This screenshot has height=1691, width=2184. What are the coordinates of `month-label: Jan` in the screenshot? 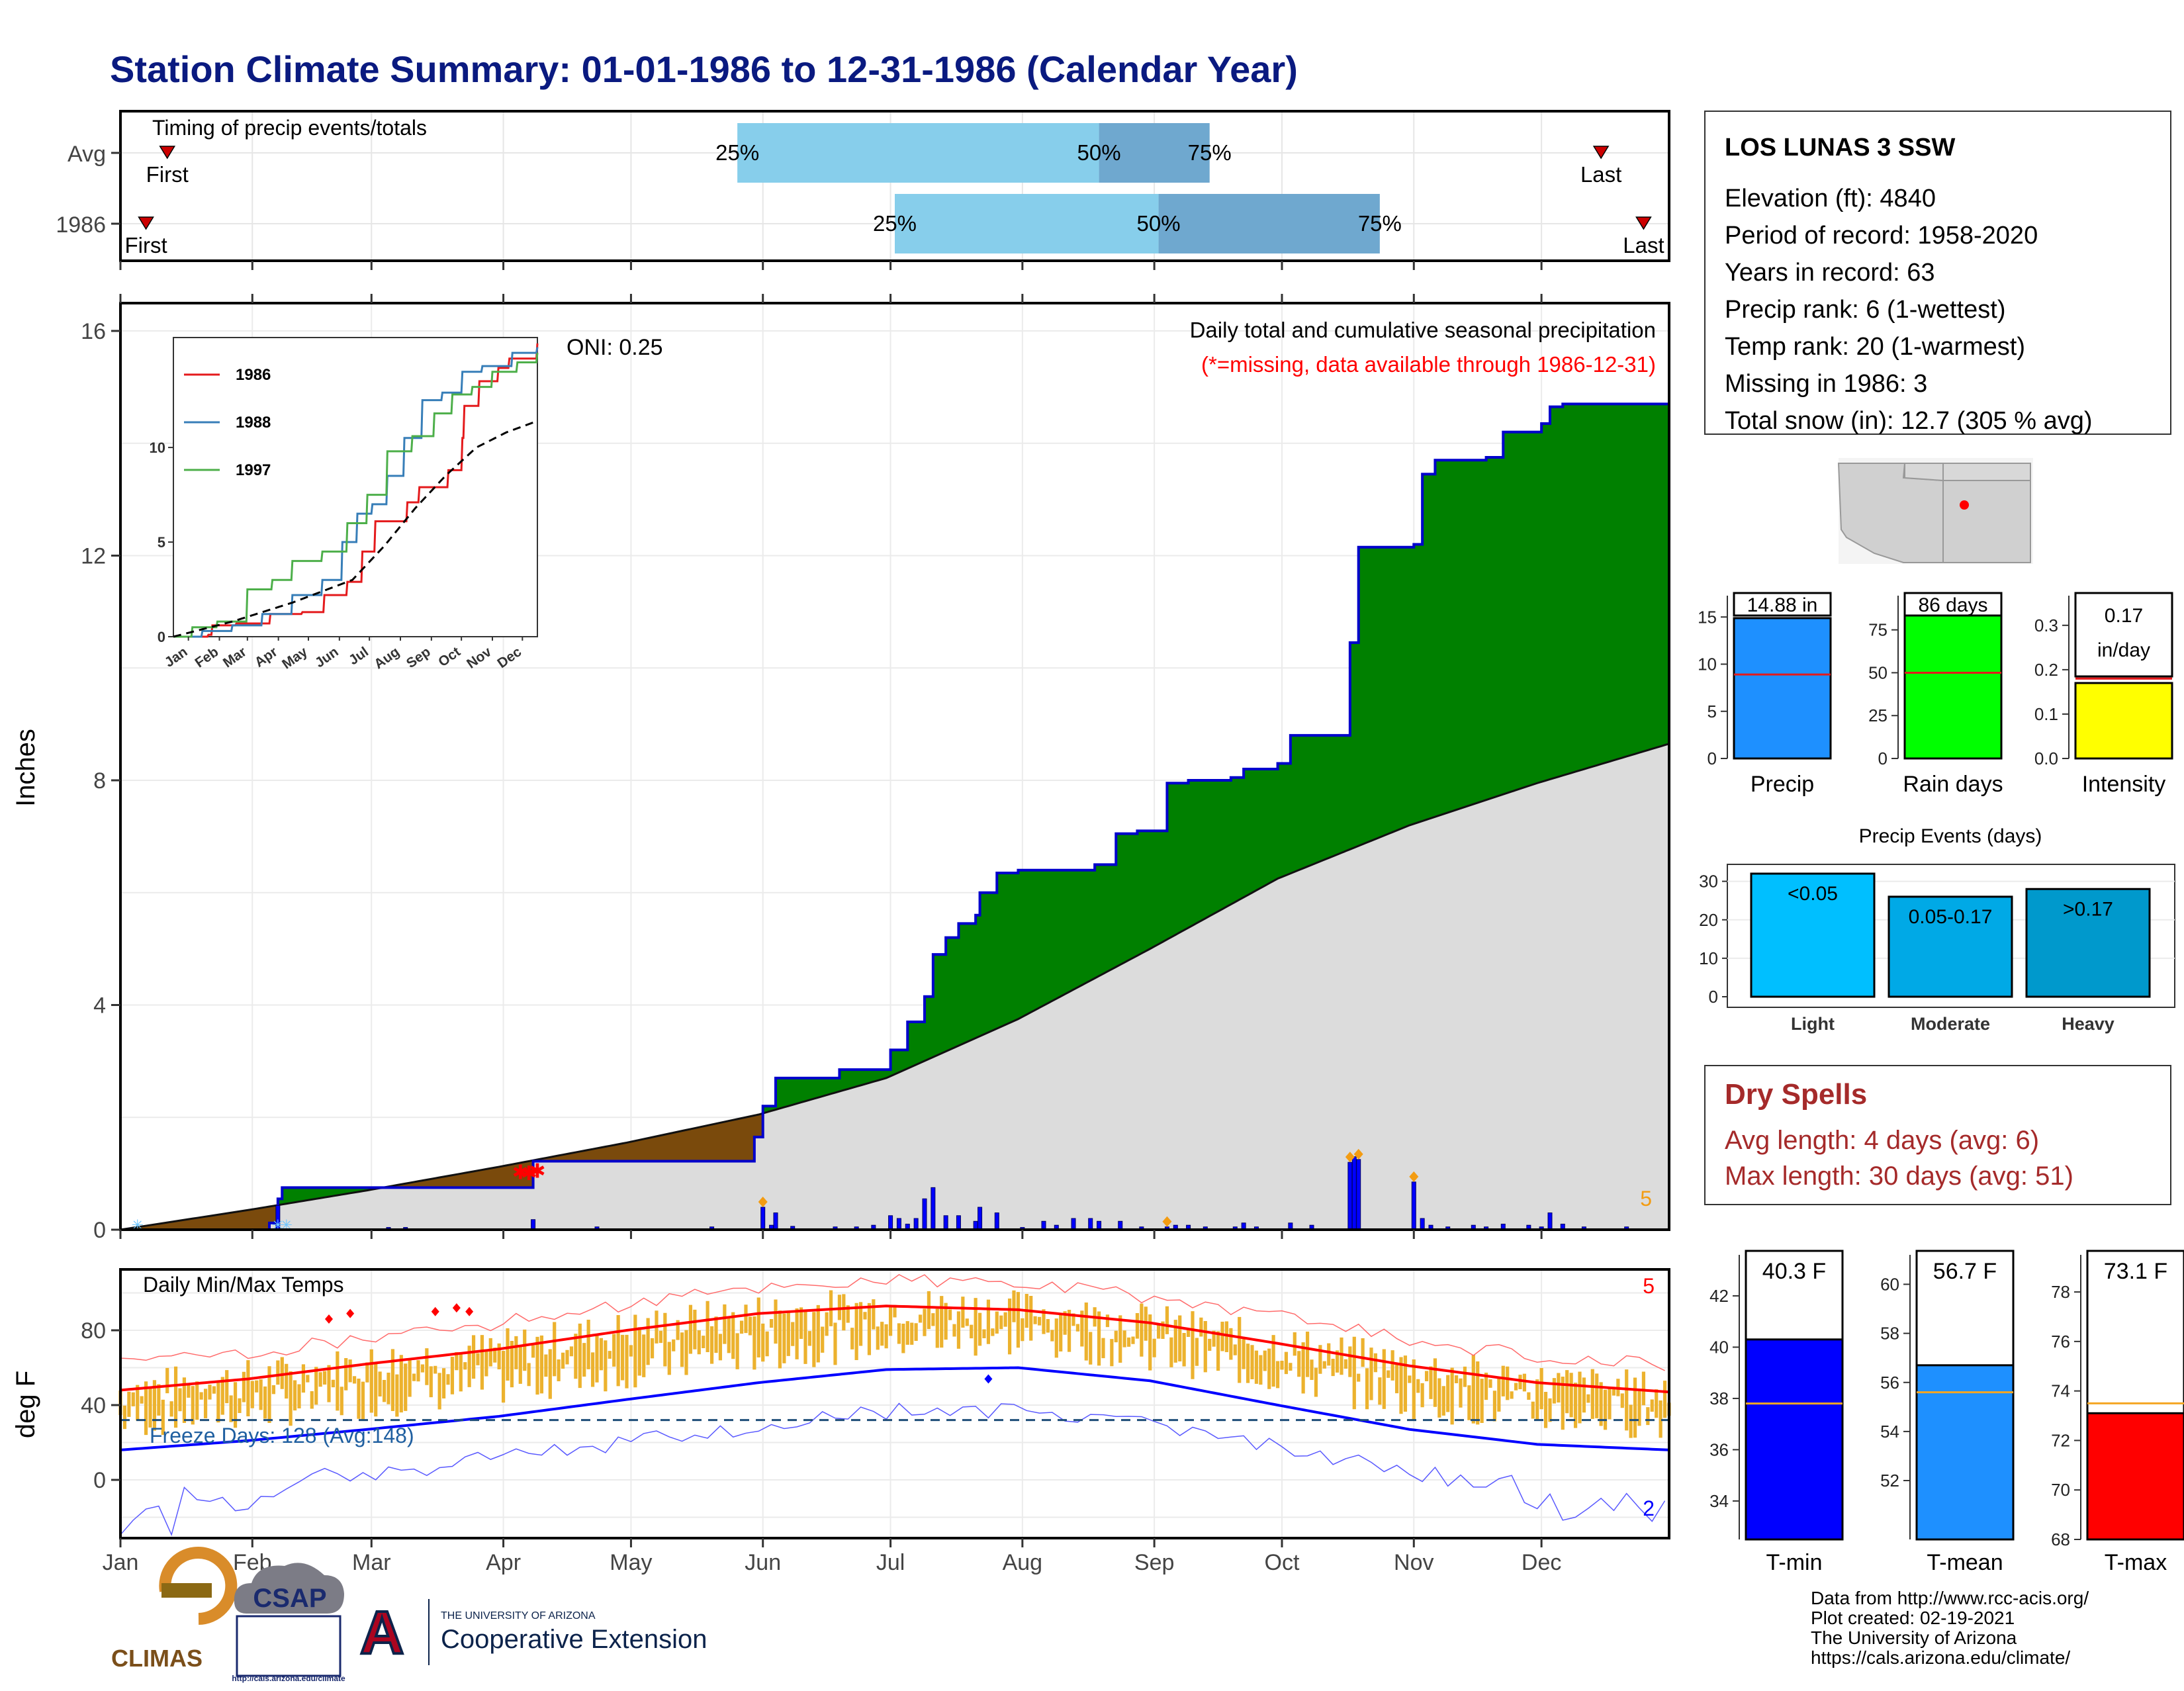 It's located at (121, 1563).